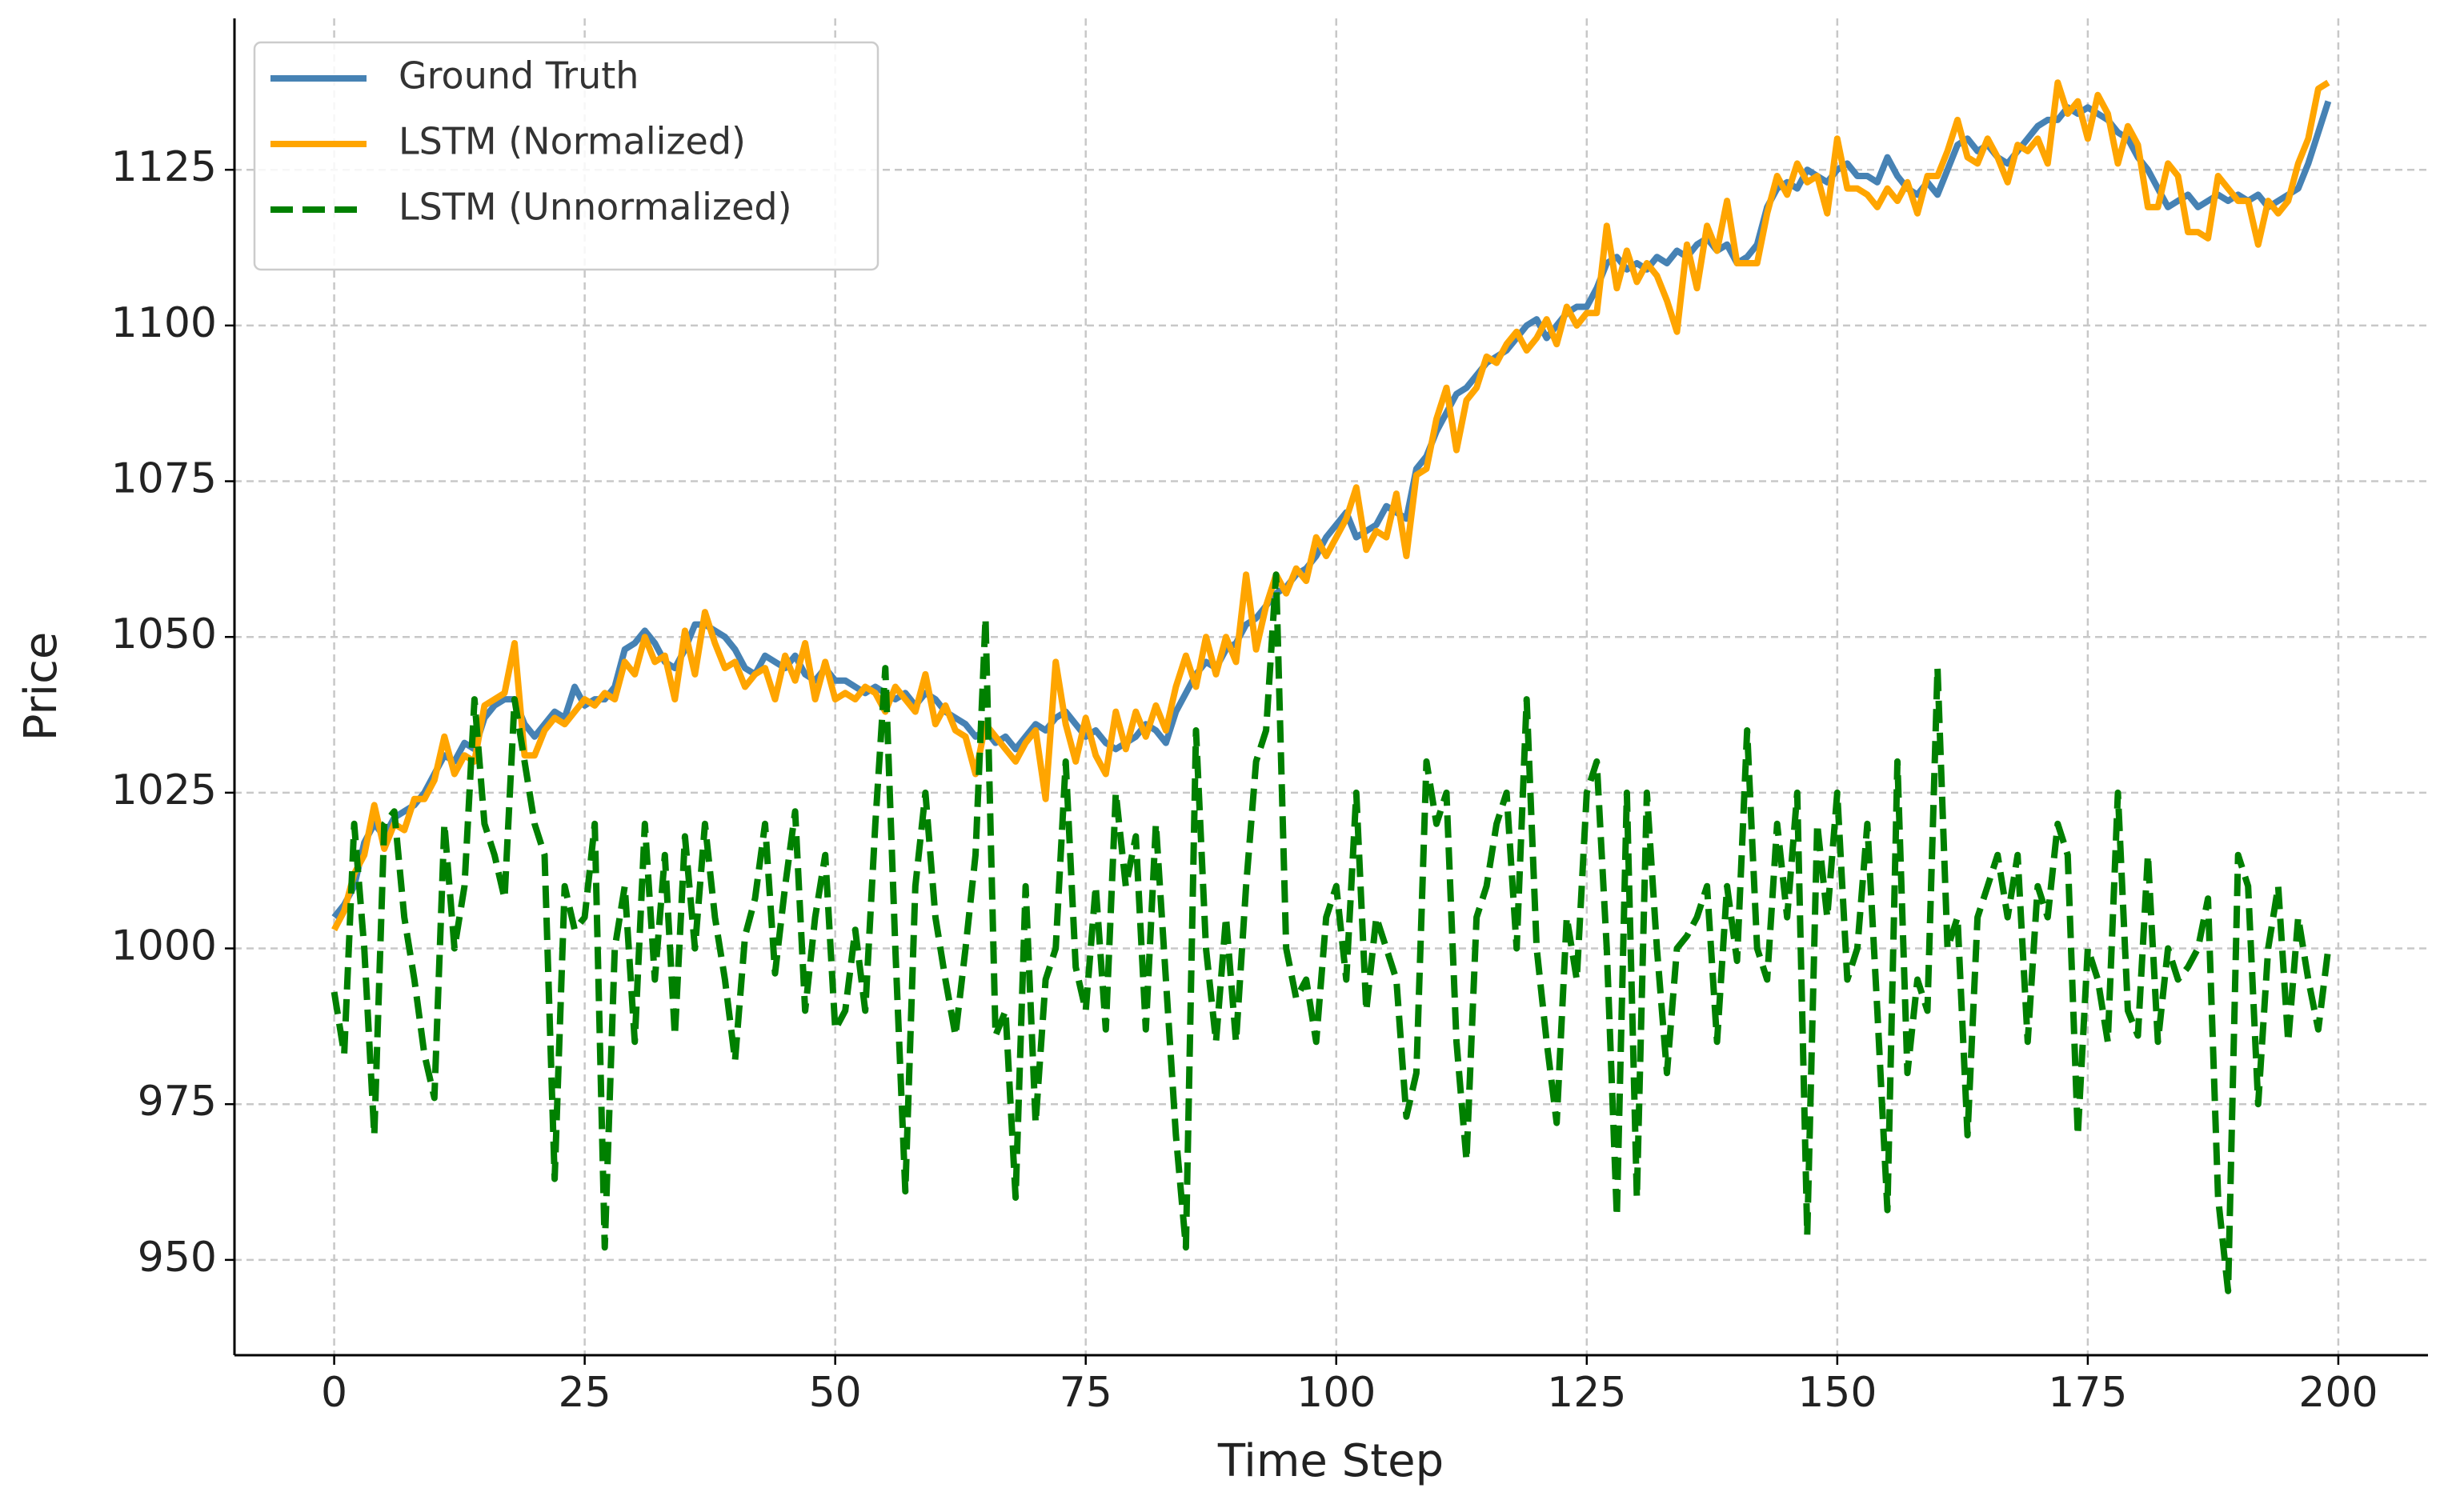 Image resolution: width=2448 pixels, height=1512 pixels. I want to click on y-tick-label: 1000, so click(164, 946).